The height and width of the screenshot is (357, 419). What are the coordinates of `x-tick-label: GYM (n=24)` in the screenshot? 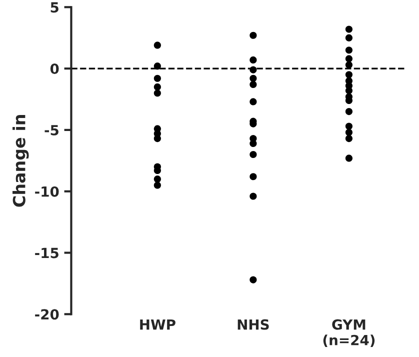 It's located at (349, 333).